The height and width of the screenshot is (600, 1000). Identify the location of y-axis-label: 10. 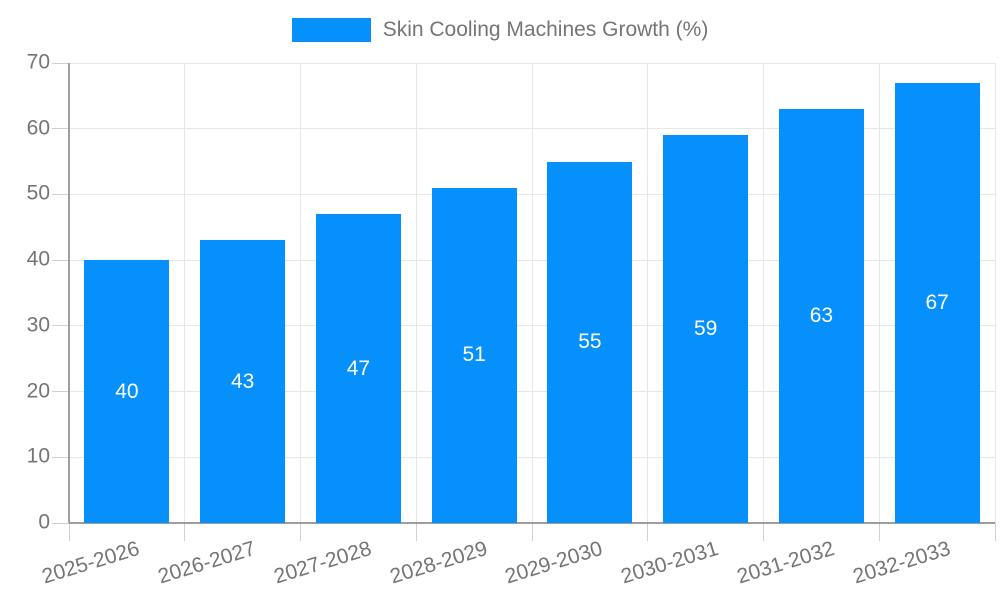
(38, 456).